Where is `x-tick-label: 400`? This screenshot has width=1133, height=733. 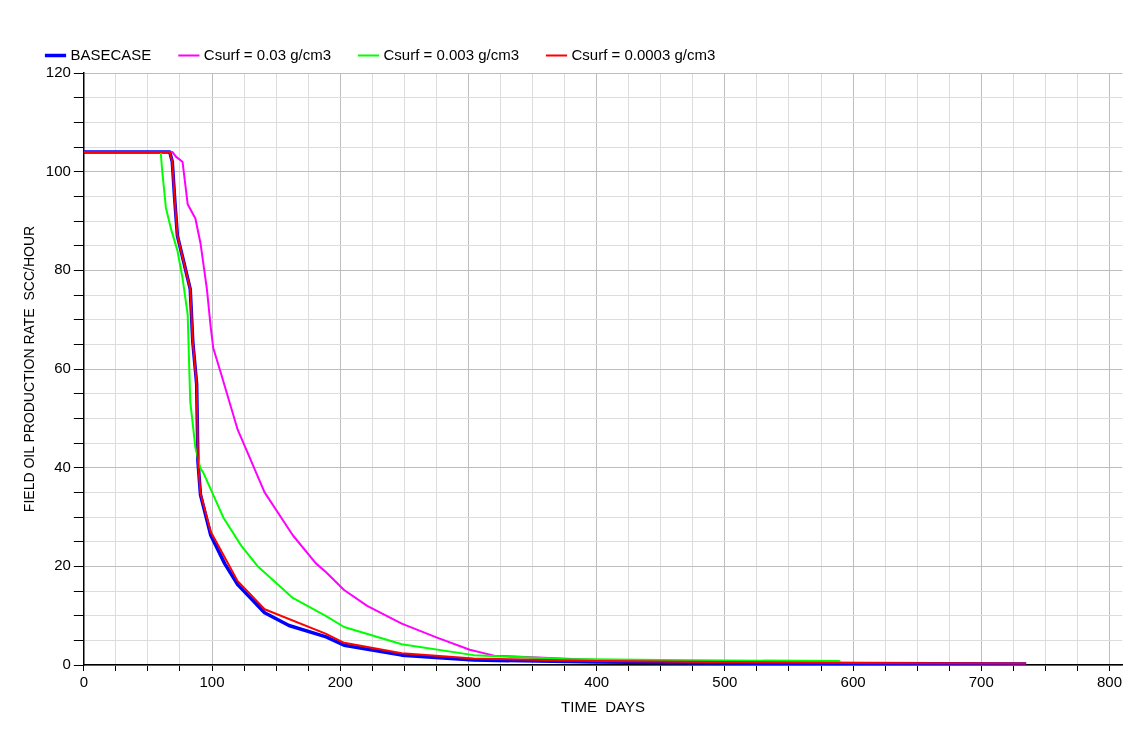
x-tick-label: 400 is located at coordinates (597, 682).